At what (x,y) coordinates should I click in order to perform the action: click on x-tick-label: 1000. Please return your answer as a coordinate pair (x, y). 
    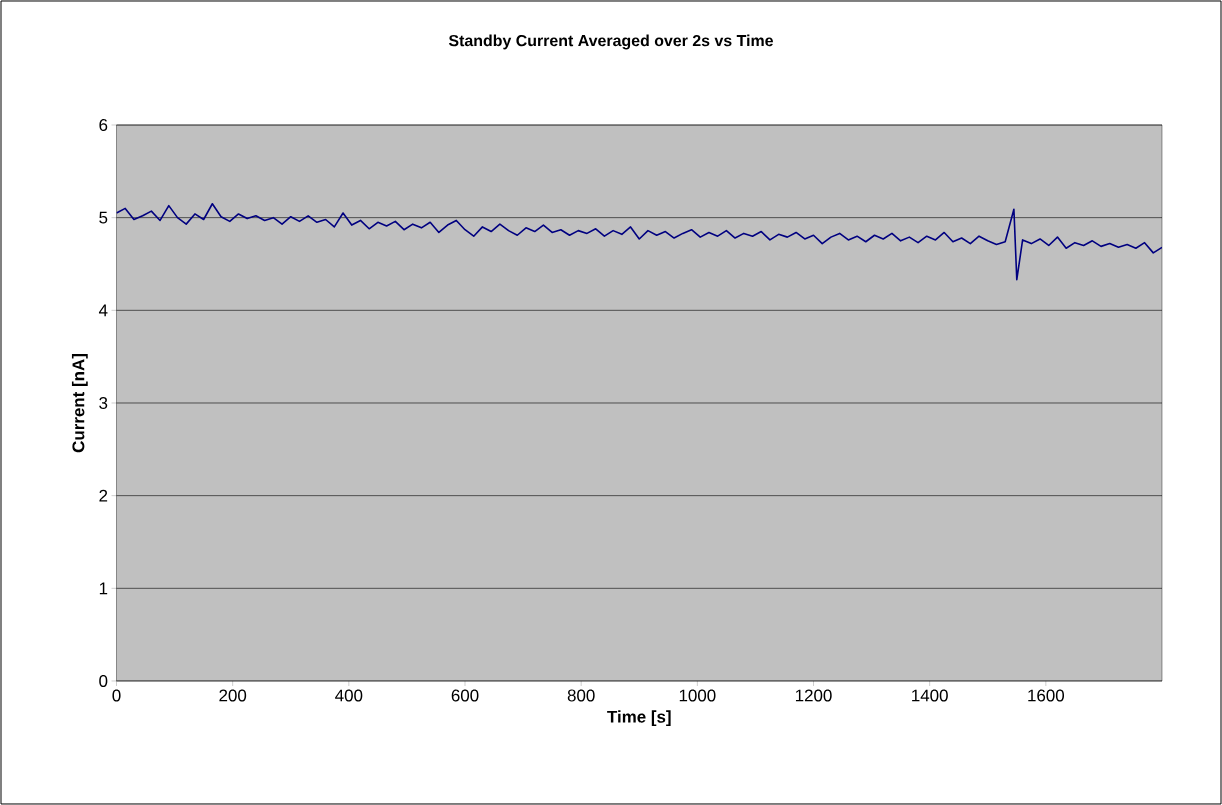
    Looking at the image, I should click on (697, 695).